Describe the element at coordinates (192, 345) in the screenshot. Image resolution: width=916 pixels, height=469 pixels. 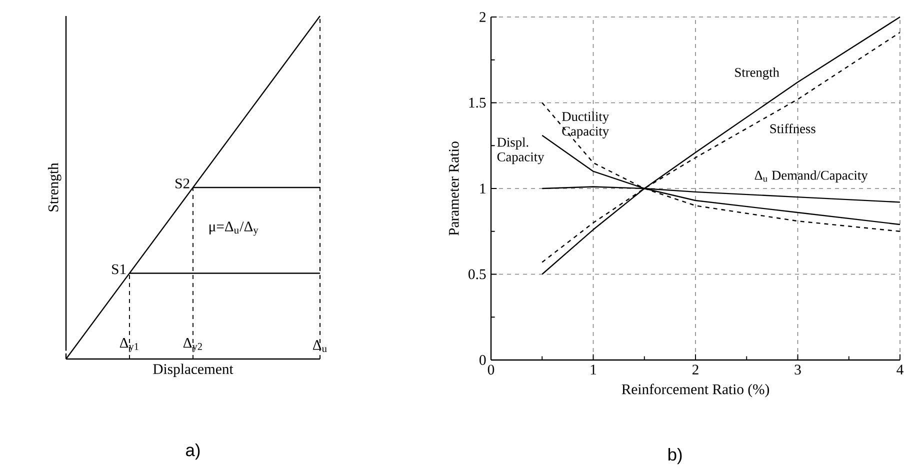
I see `x-tick-label: Δ$_{y2}$` at that location.